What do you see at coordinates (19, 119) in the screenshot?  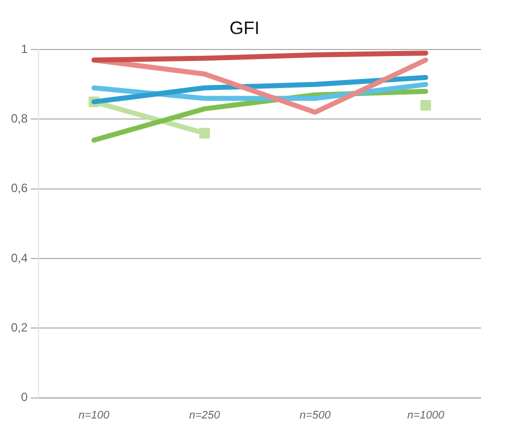 I see `y-tick-label: 0,8` at bounding box center [19, 119].